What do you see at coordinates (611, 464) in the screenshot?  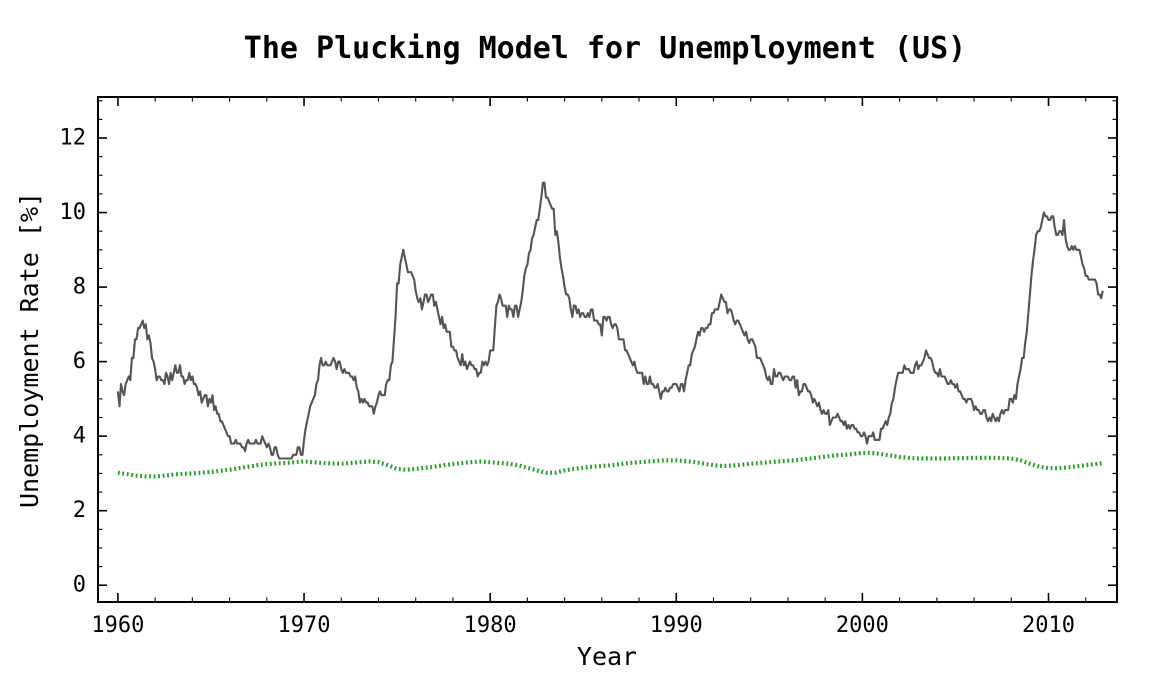 I see `plucking-floor-series-line` at bounding box center [611, 464].